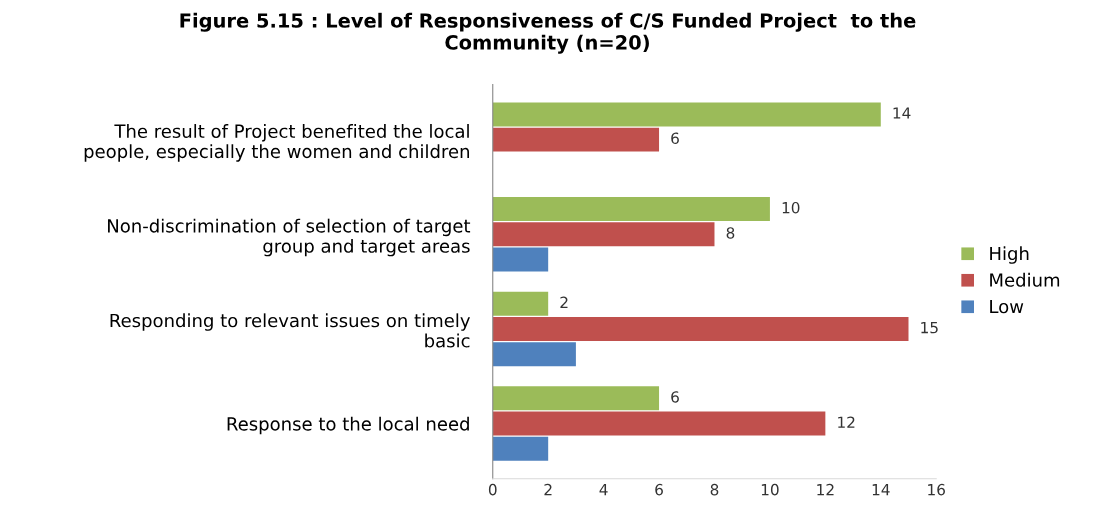  Describe the element at coordinates (1007, 306) in the screenshot. I see `legend-label: Low` at that location.